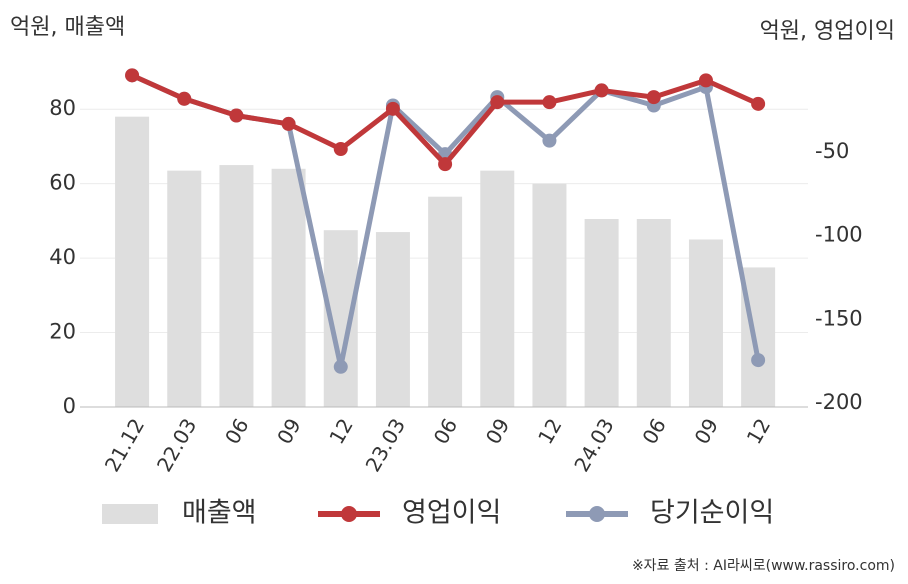 The width and height of the screenshot is (908, 584). Describe the element at coordinates (712, 513) in the screenshot. I see `legend-label: 당기순이익` at that location.